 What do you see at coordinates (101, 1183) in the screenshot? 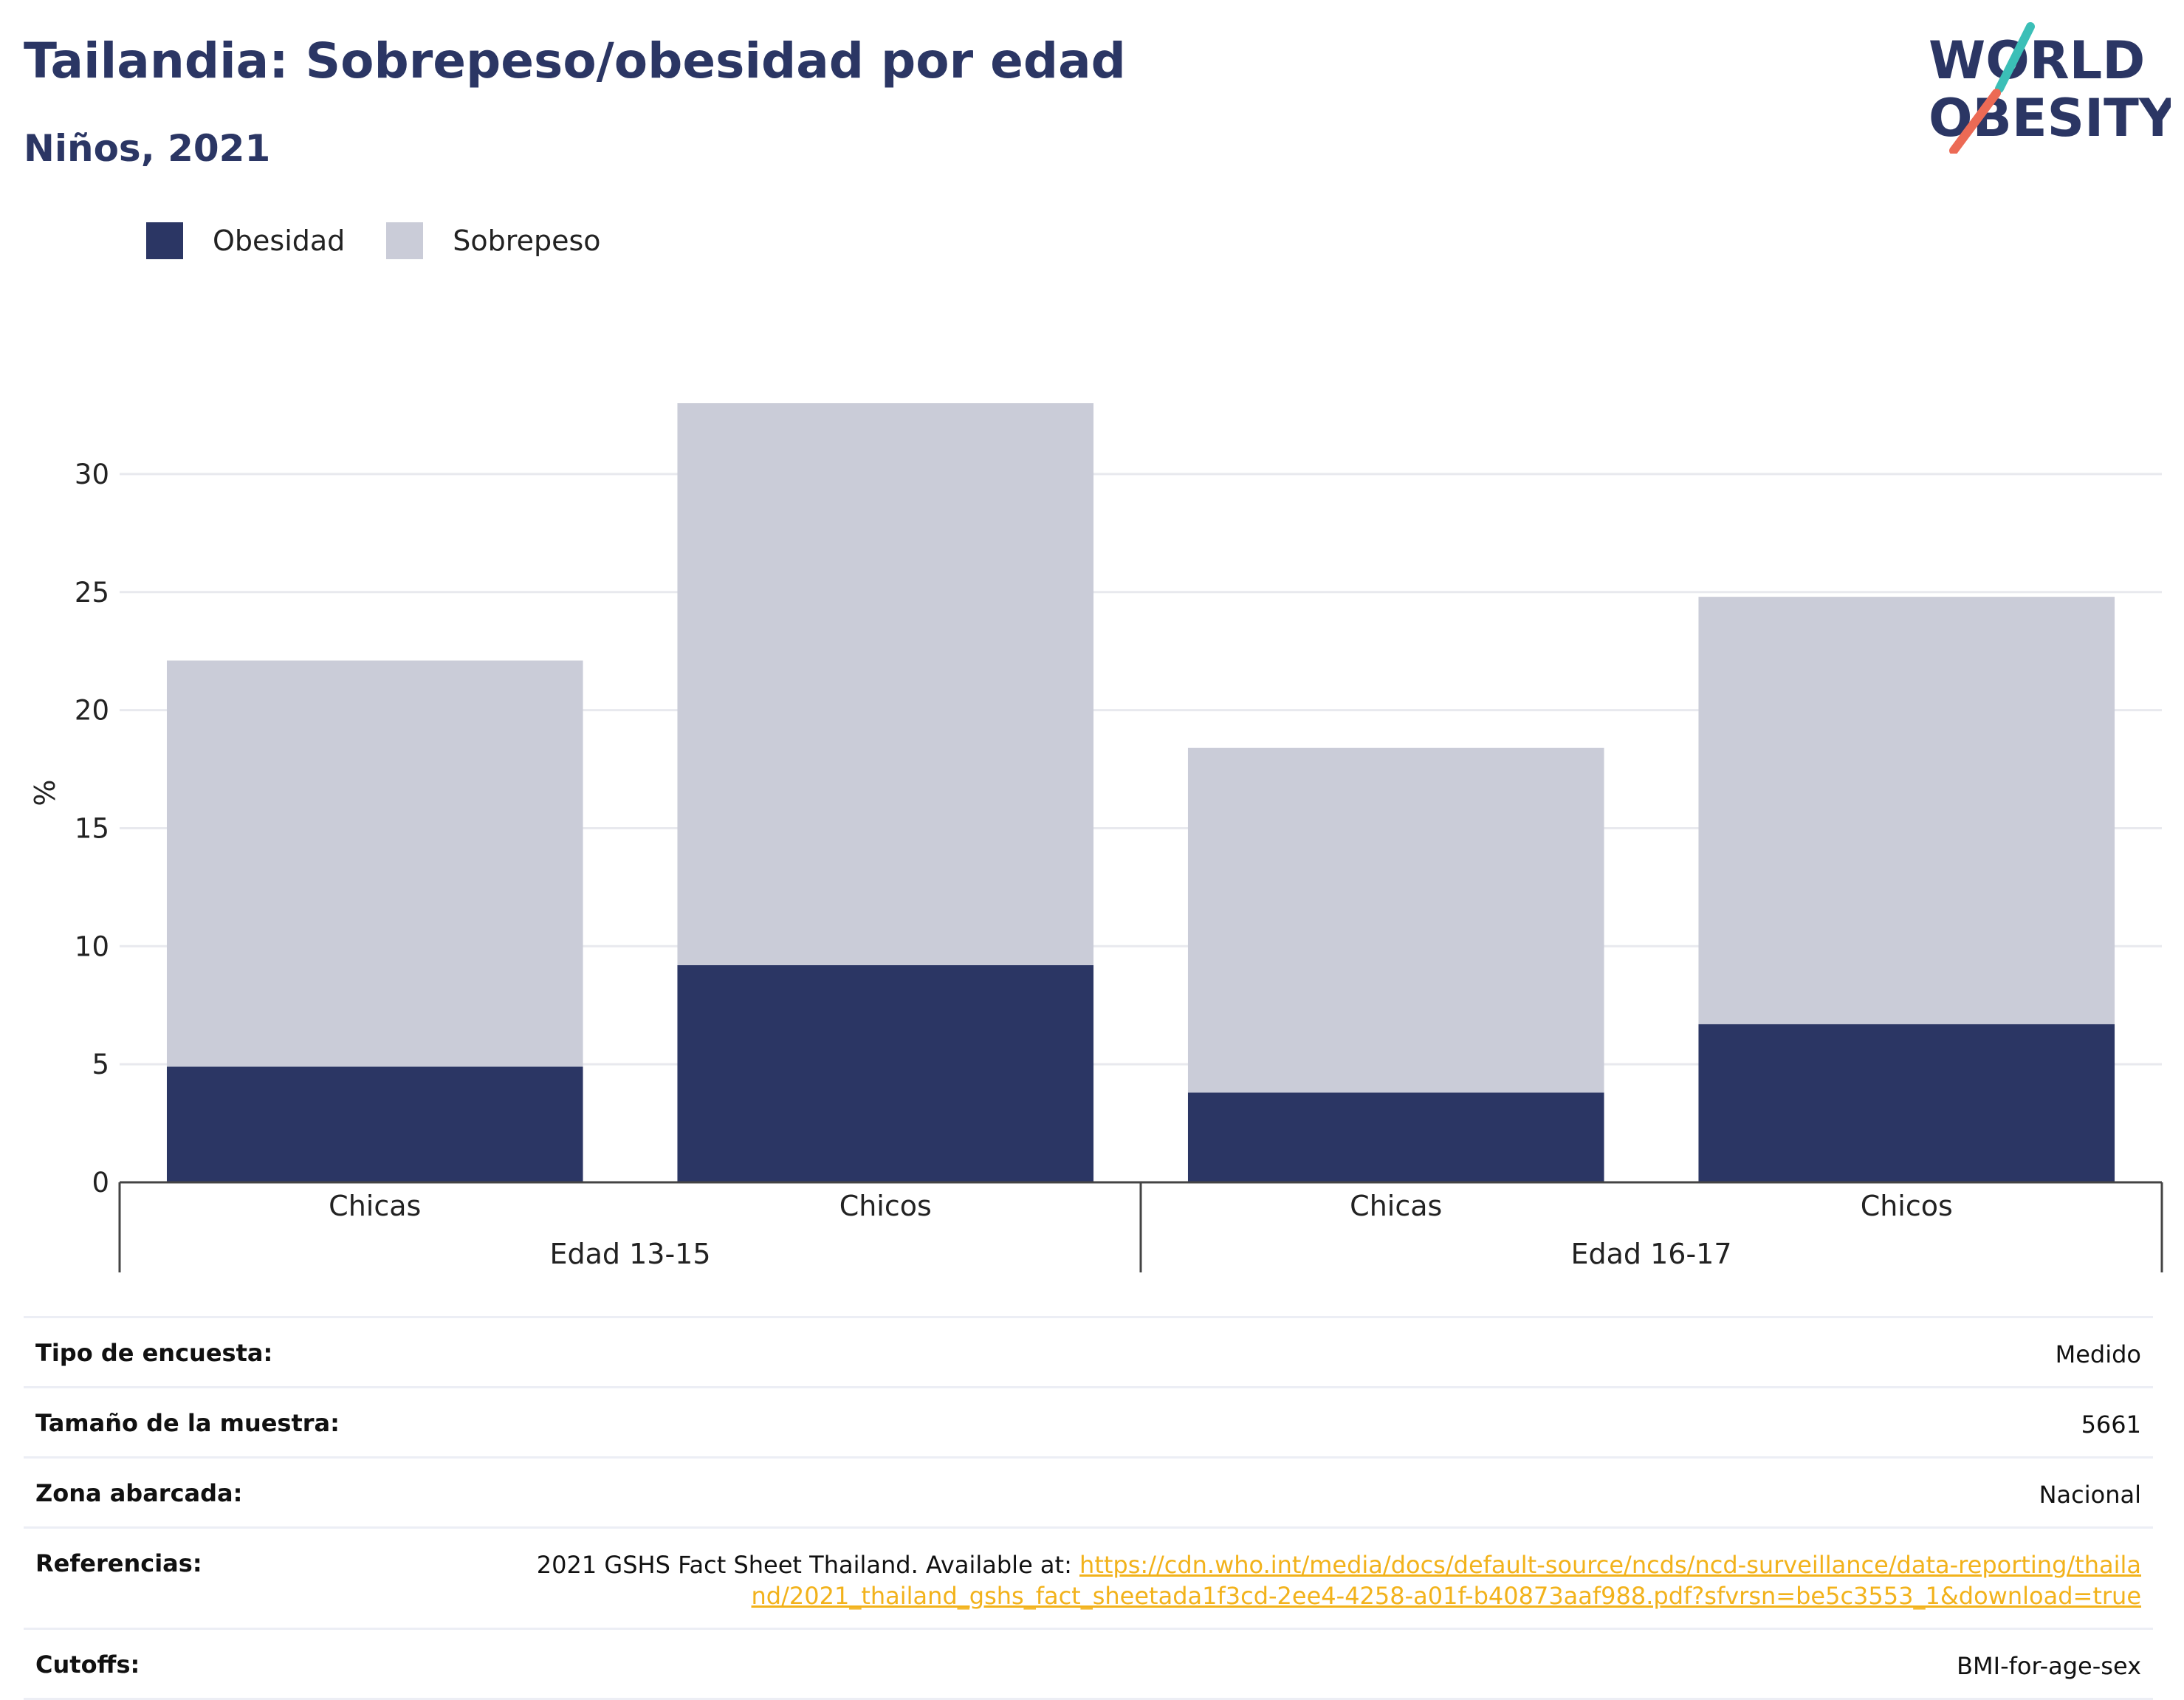
I see `y-tick-label: 0` at bounding box center [101, 1183].